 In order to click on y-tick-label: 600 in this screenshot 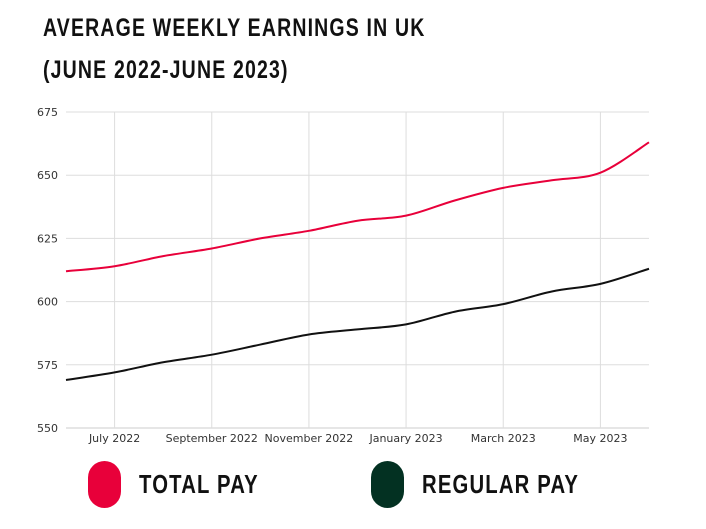, I will do `click(47, 302)`.